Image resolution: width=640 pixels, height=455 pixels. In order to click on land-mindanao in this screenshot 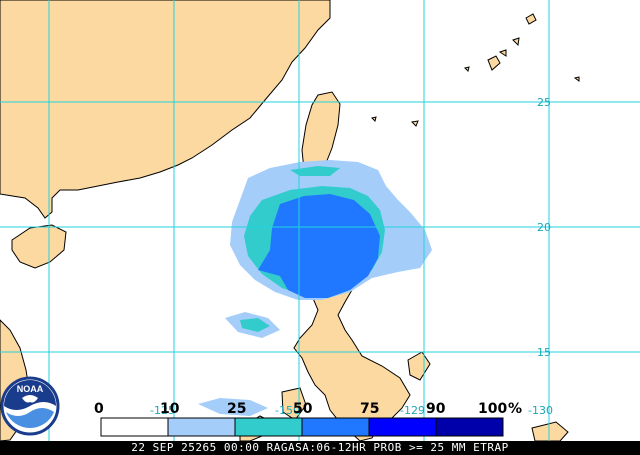, I will do `click(550, 431)`.